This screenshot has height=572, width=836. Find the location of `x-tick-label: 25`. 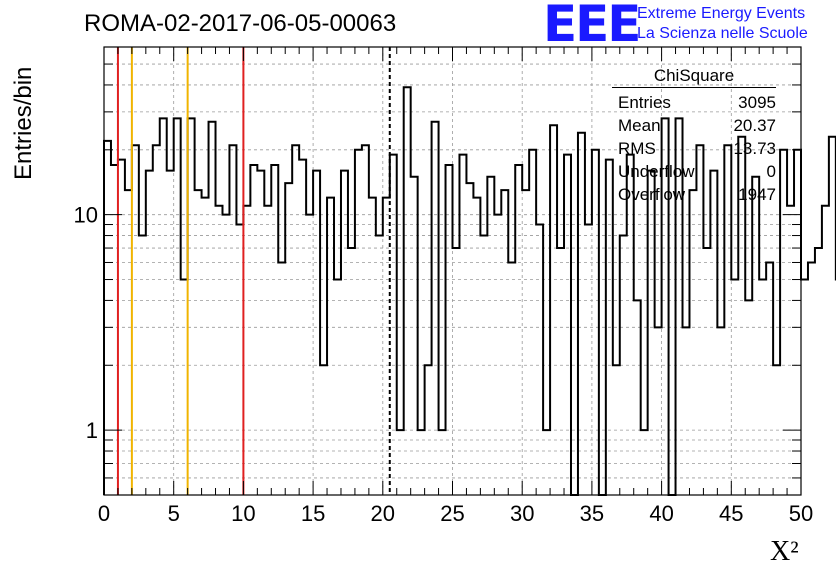

x-tick-label: 25 is located at coordinates (452, 513).